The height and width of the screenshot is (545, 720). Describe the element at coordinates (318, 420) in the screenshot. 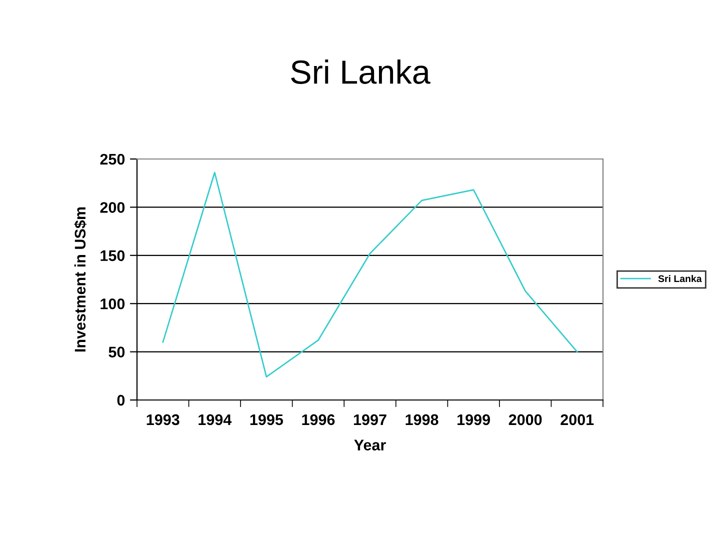

I see `x-tick-label: 1996` at that location.